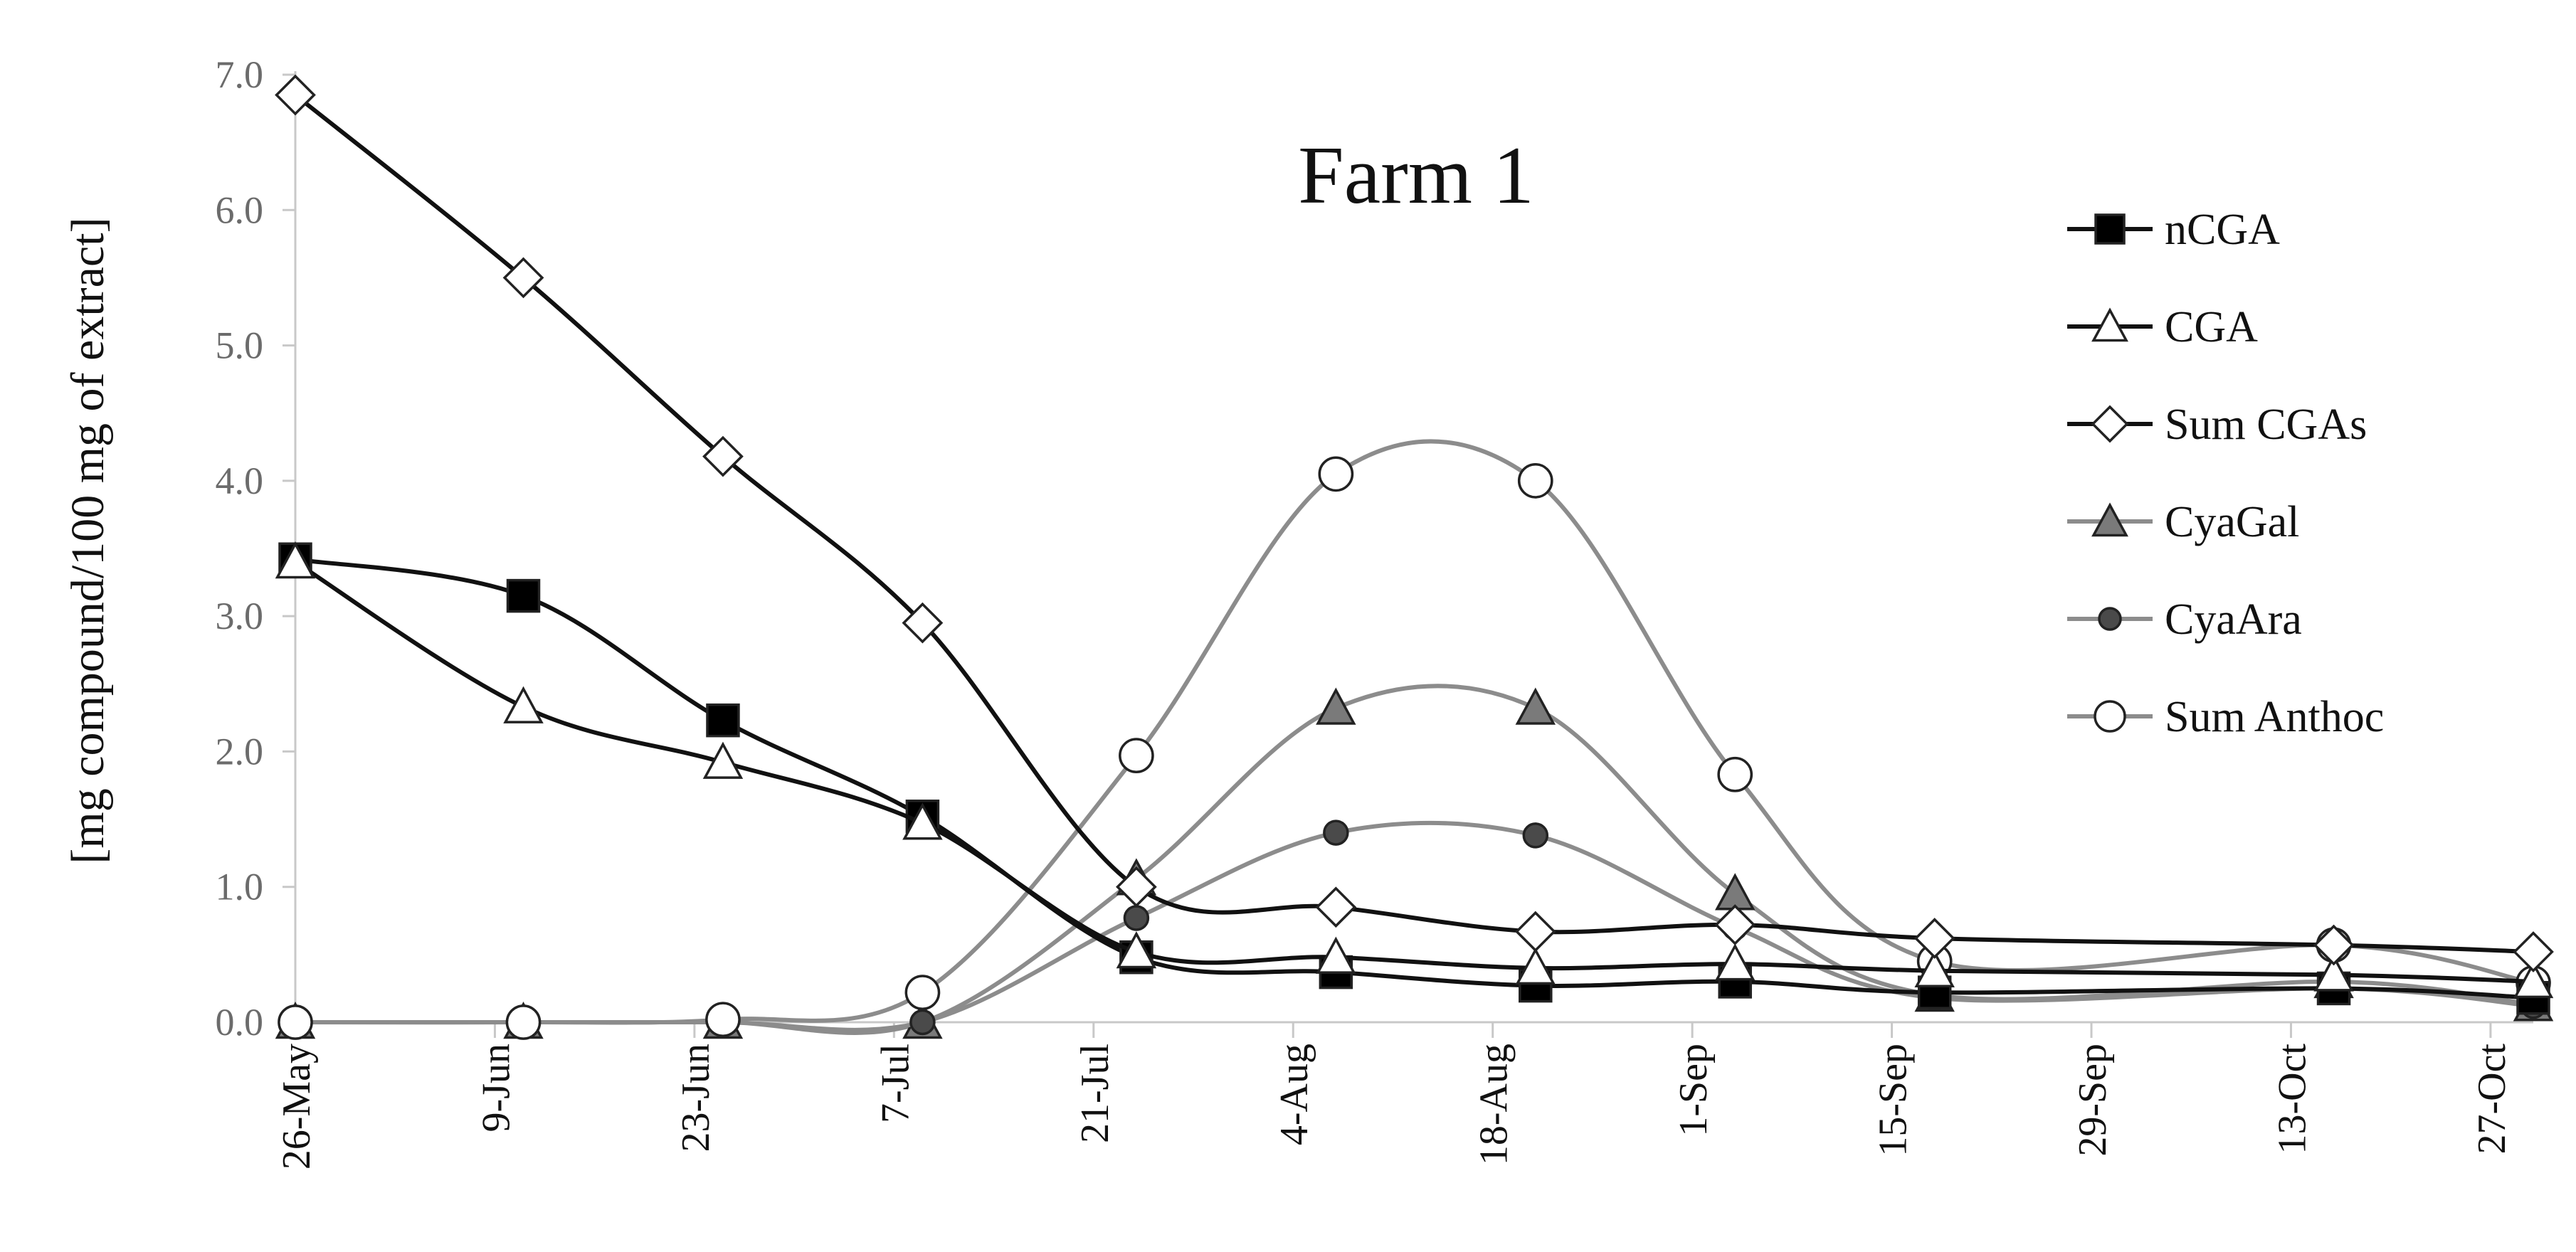 This screenshot has height=1252, width=2576. What do you see at coordinates (240, 481) in the screenshot?
I see `y-tick-label: 4.0` at bounding box center [240, 481].